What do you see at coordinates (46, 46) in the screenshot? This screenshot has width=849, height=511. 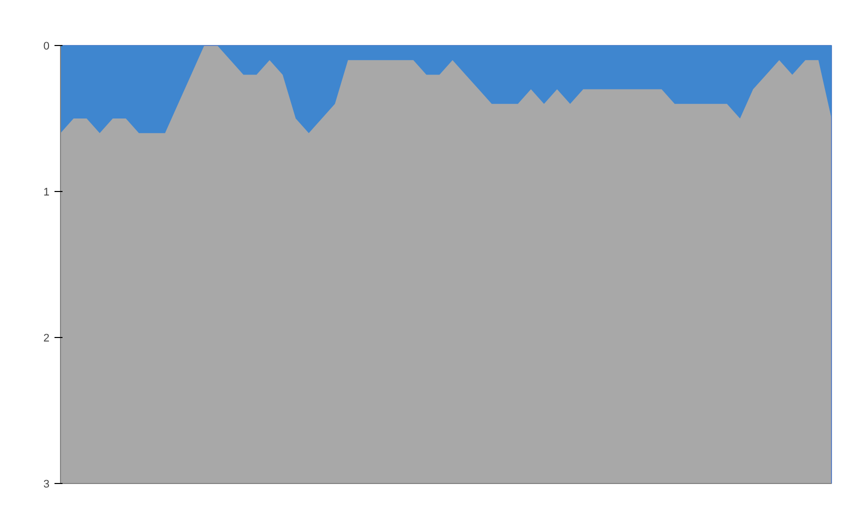 I see `y-tick-label: 0` at bounding box center [46, 46].